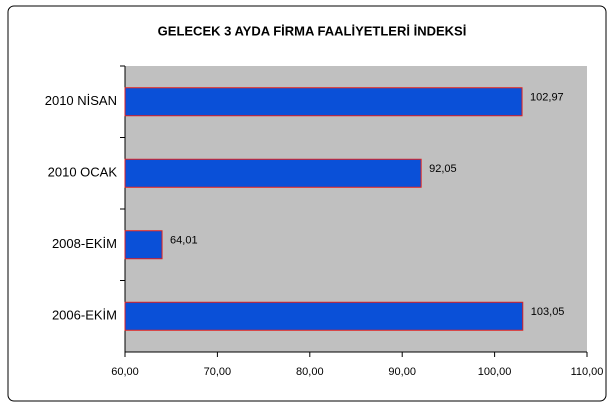 The height and width of the screenshot is (408, 615). What do you see at coordinates (84, 315) in the screenshot?
I see `y-tick-label: 2006-EKİM` at bounding box center [84, 315].